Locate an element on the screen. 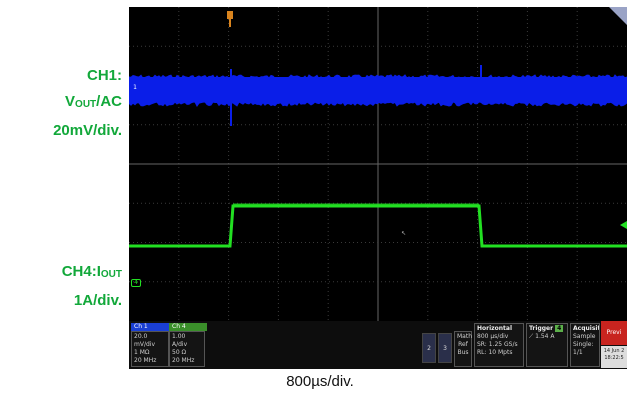 The width and height of the screenshot is (627, 394). ch4-settings-box: 1.00 A/div 50 Ω 20 MHz is located at coordinates (187, 349).